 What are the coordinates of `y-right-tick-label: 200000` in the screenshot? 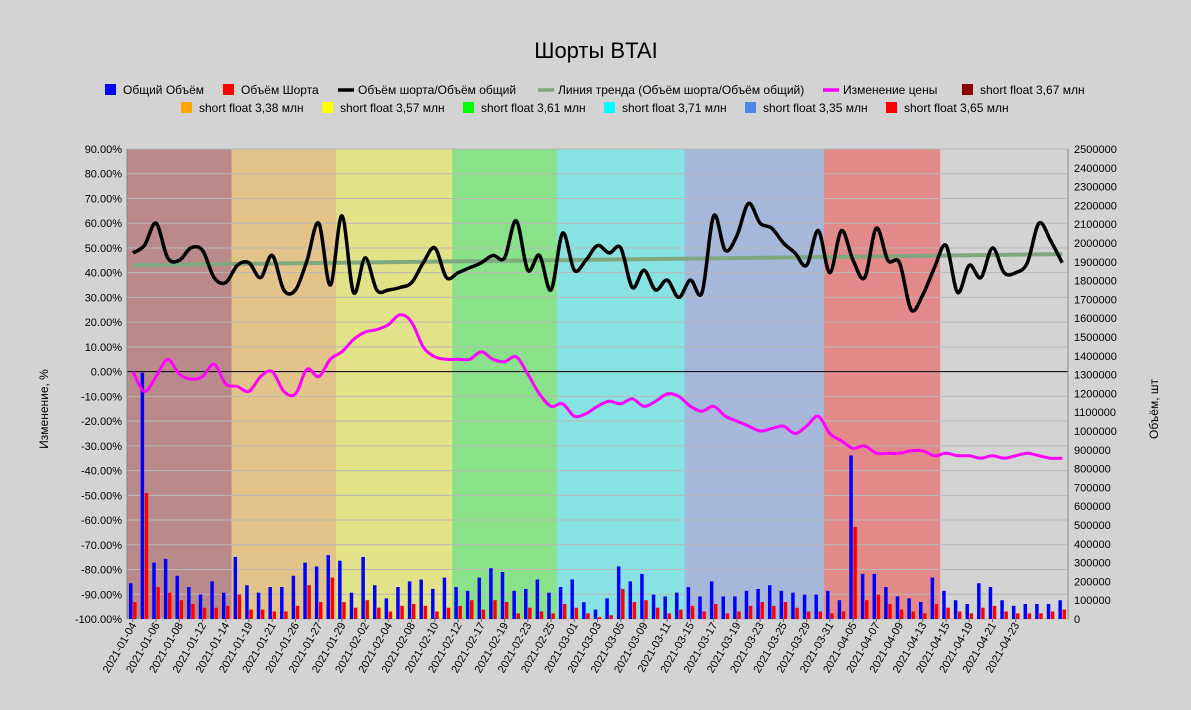 It's located at (1092, 582).